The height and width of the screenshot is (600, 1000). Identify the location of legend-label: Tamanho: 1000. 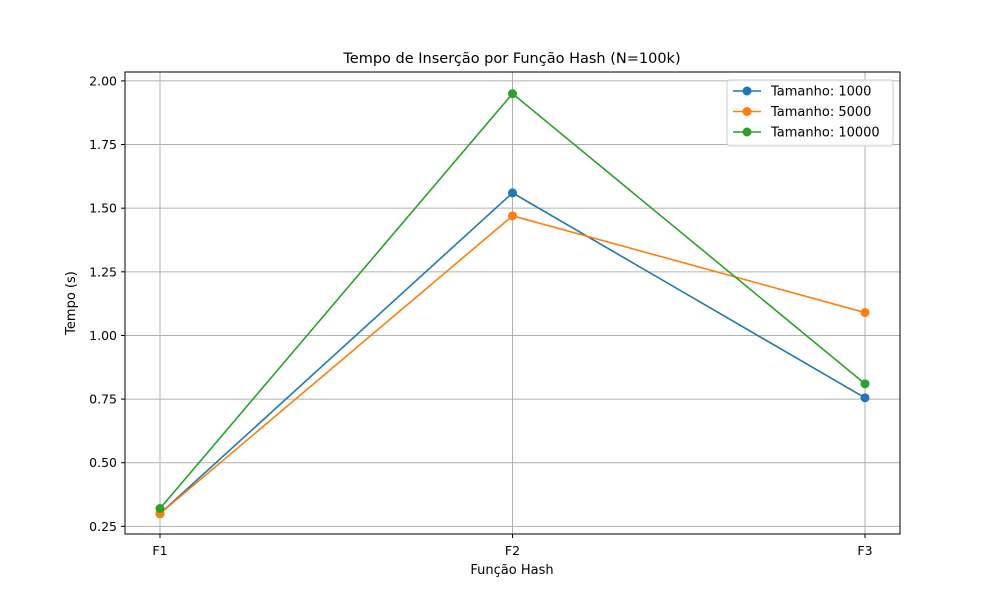
(820, 92).